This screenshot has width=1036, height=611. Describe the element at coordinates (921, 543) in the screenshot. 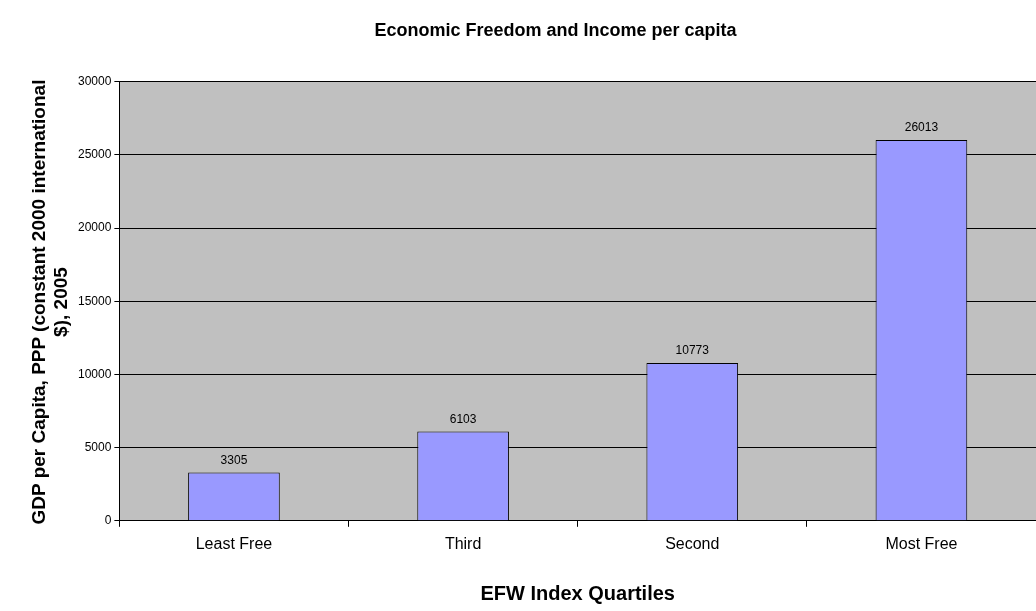

I see `x-tick-label: Most Free` at that location.